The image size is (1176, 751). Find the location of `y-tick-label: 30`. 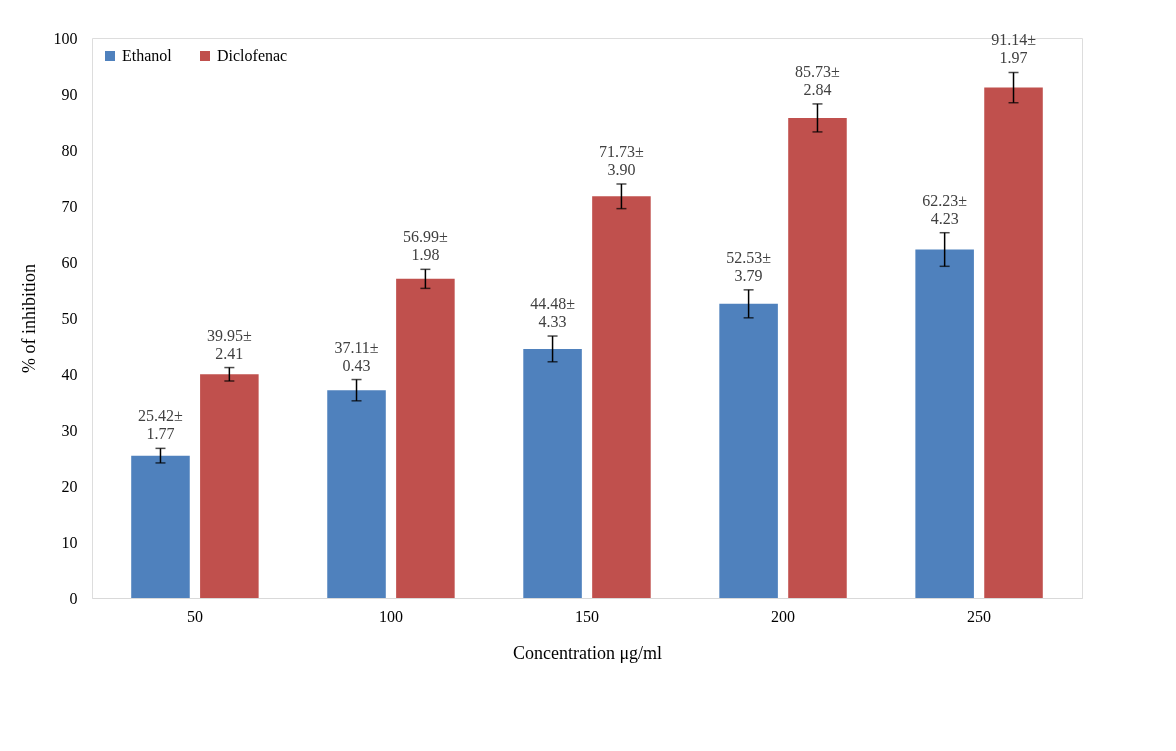

y-tick-label: 30 is located at coordinates (69, 430).